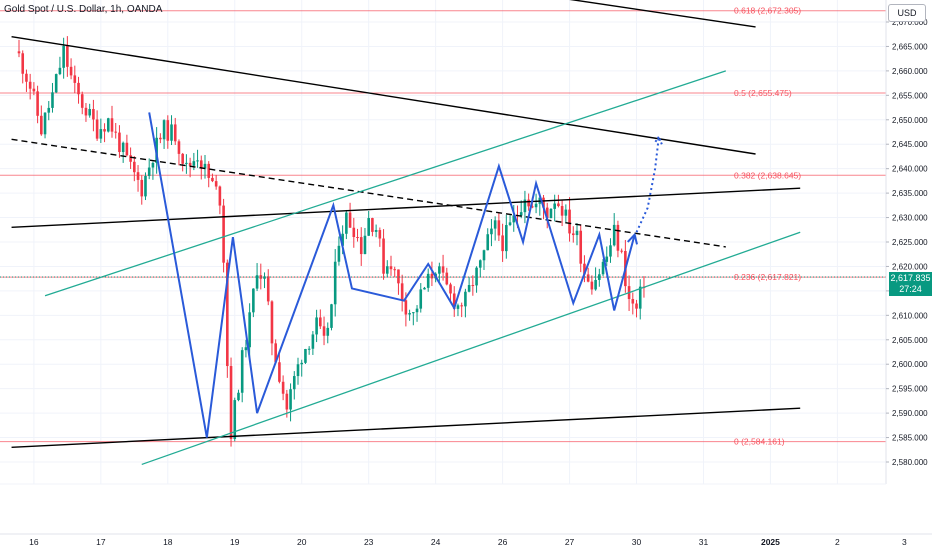 The width and height of the screenshot is (932, 550). I want to click on time-tick-label: 26, so click(503, 542).